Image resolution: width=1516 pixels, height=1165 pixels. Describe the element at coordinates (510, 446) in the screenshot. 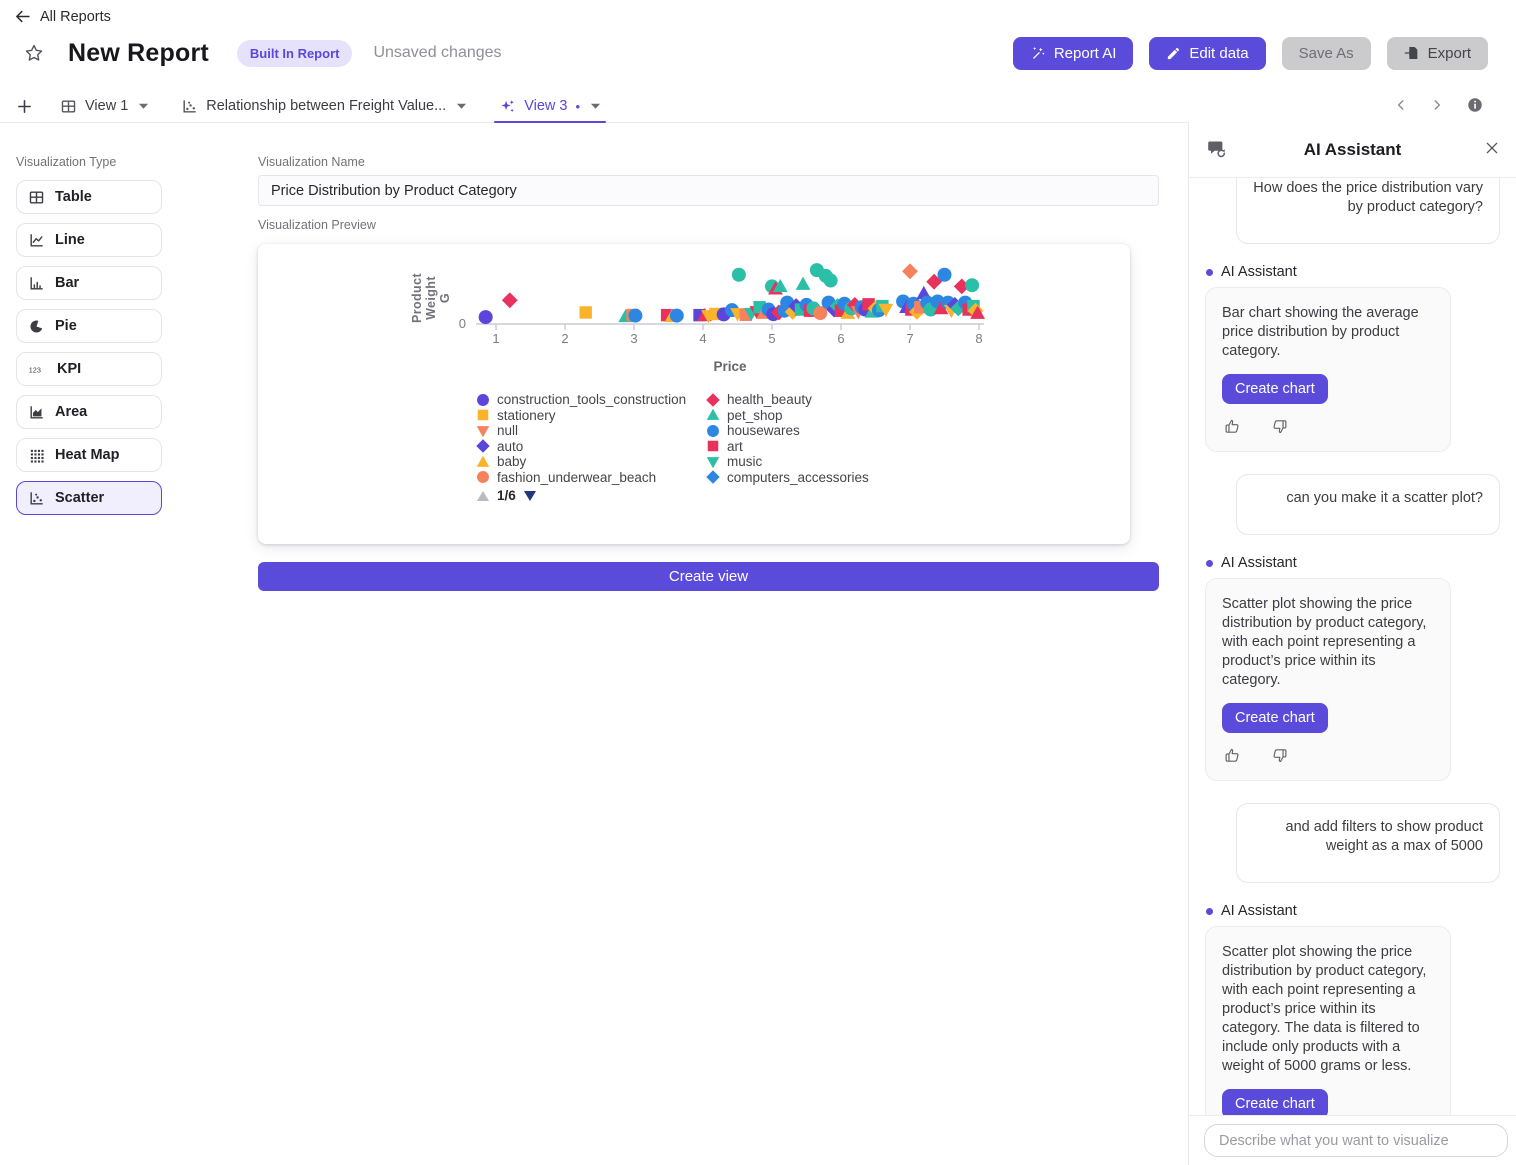

I see `legend-label: auto` at that location.